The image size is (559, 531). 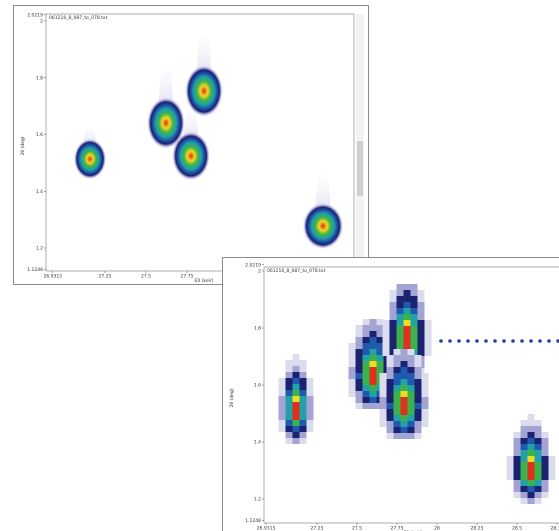 I want to click on y-axis-label: 2θ (deg), so click(x=232, y=397).